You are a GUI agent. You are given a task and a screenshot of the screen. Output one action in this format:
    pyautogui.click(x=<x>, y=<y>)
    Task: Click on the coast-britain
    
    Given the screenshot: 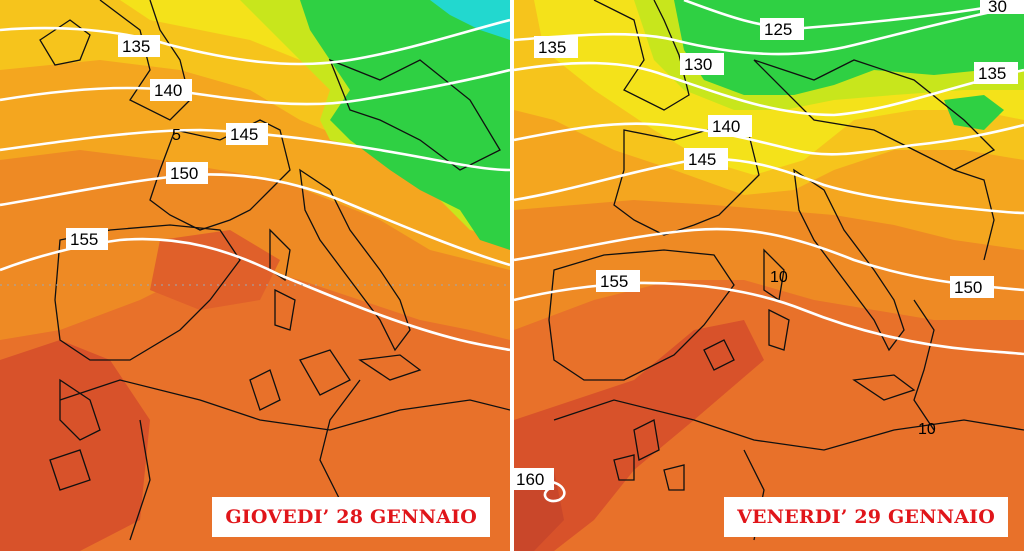 What is the action you would take?
    pyautogui.click(x=641, y=55)
    